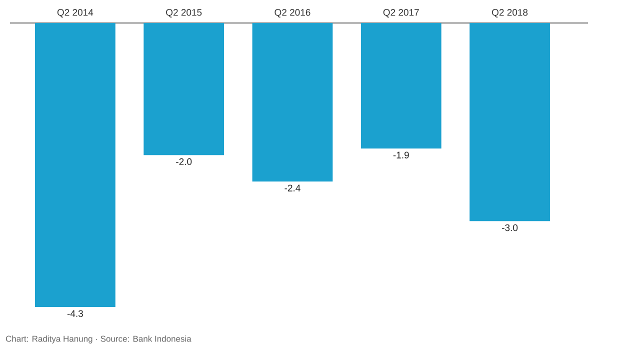 Image resolution: width=620 pixels, height=349 pixels. What do you see at coordinates (401, 155) in the screenshot?
I see `data-label: -1.9` at bounding box center [401, 155].